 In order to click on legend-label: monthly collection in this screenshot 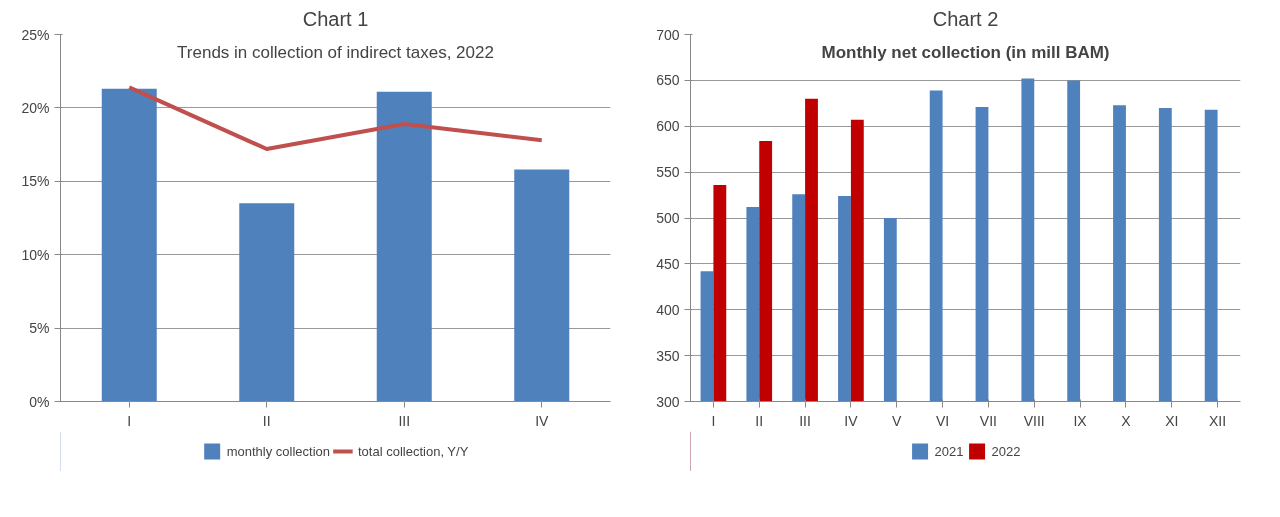, I will do `click(278, 451)`.